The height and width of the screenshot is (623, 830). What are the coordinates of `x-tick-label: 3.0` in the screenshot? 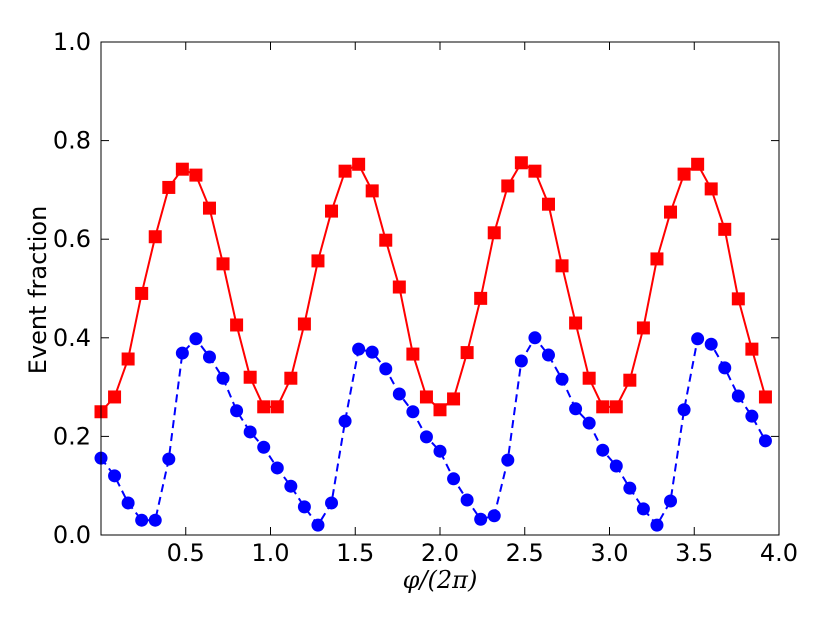 It's located at (609, 553).